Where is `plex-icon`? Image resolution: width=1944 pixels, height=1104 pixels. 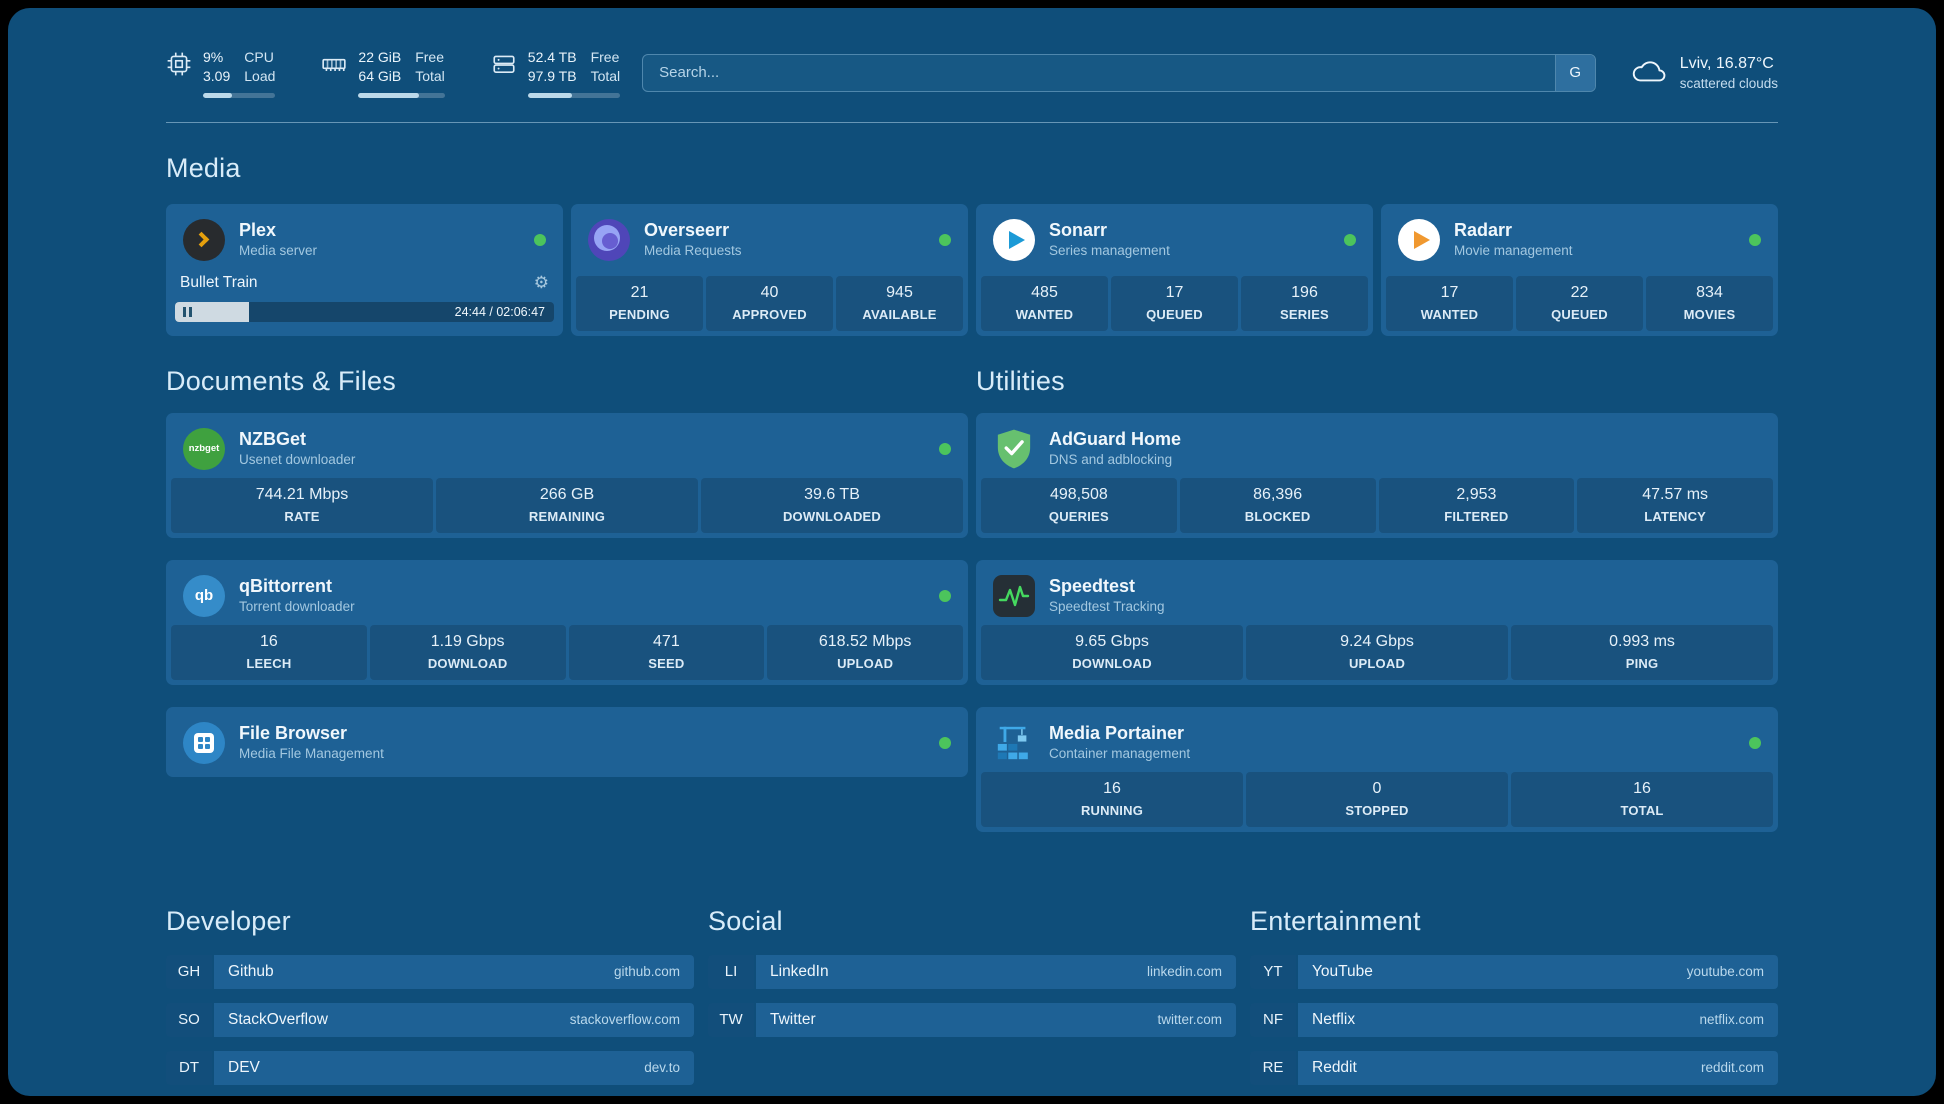
plex-icon is located at coordinates (204, 239).